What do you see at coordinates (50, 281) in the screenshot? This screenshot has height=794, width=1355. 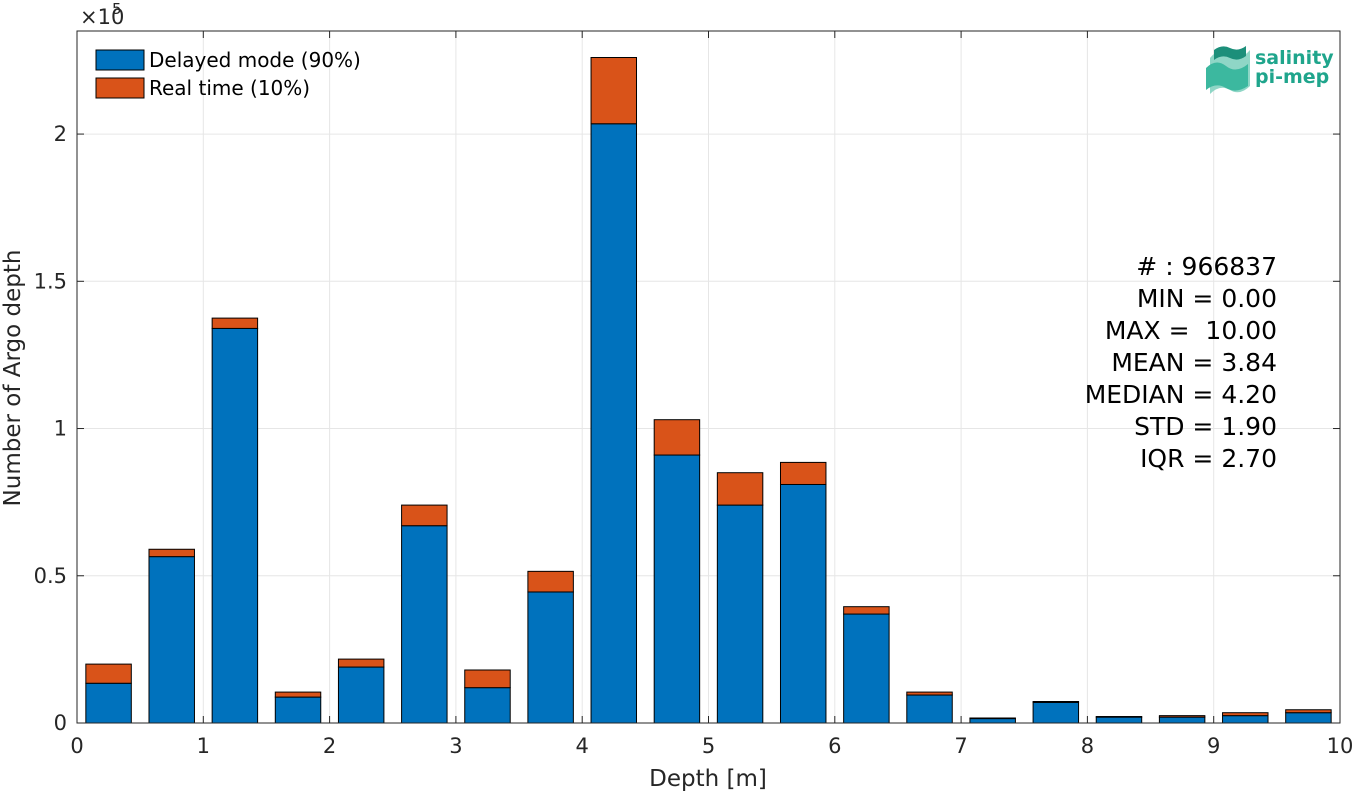 I see `y-tick-label: 1.5` at bounding box center [50, 281].